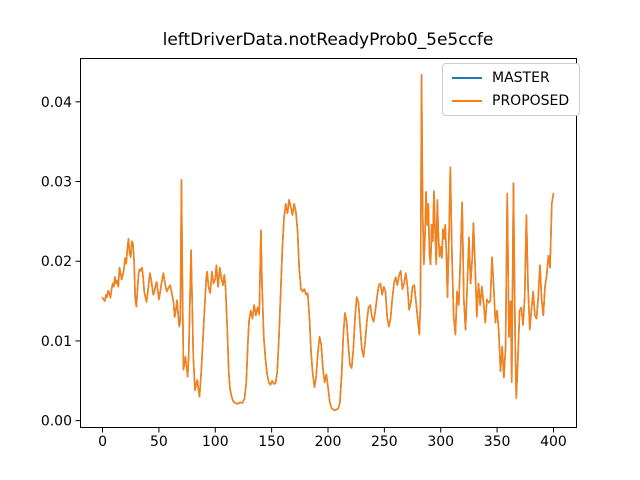  What do you see at coordinates (102, 442) in the screenshot?
I see `x-tick-label: 0` at bounding box center [102, 442].